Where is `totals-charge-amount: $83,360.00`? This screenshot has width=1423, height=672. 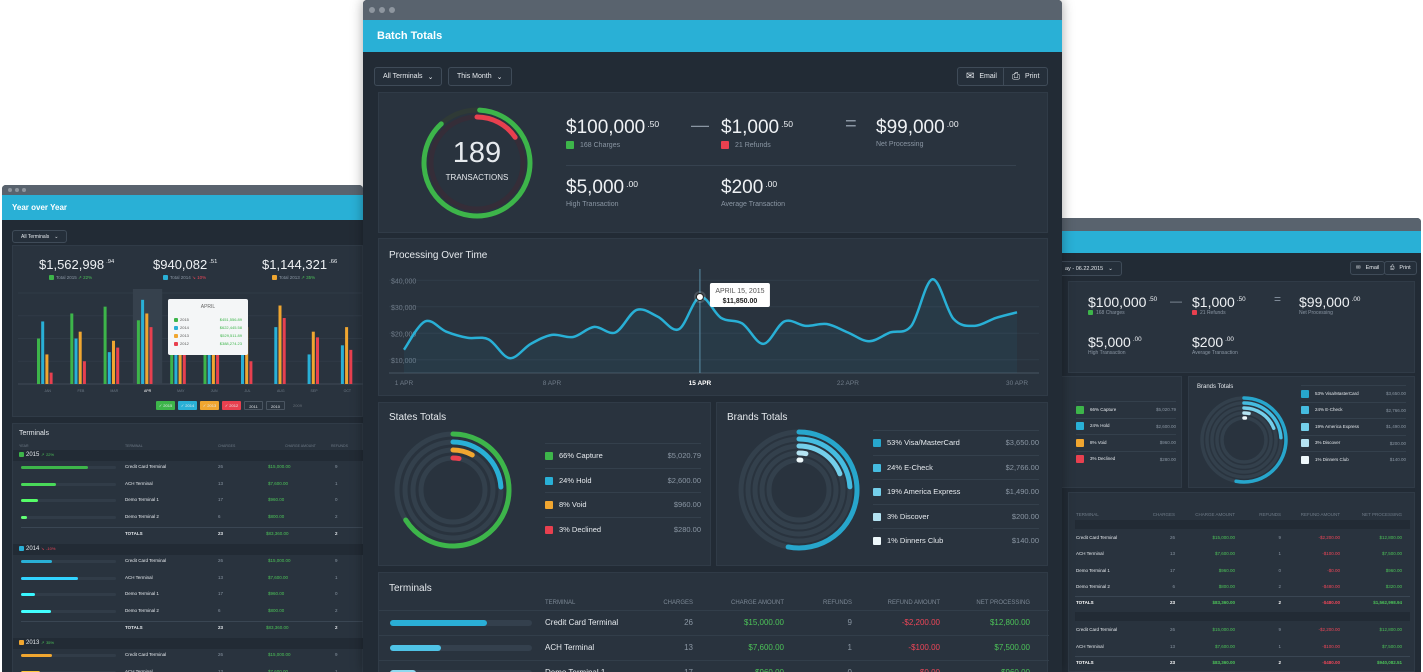 totals-charge-amount: $83,360.00 is located at coordinates (1223, 662).